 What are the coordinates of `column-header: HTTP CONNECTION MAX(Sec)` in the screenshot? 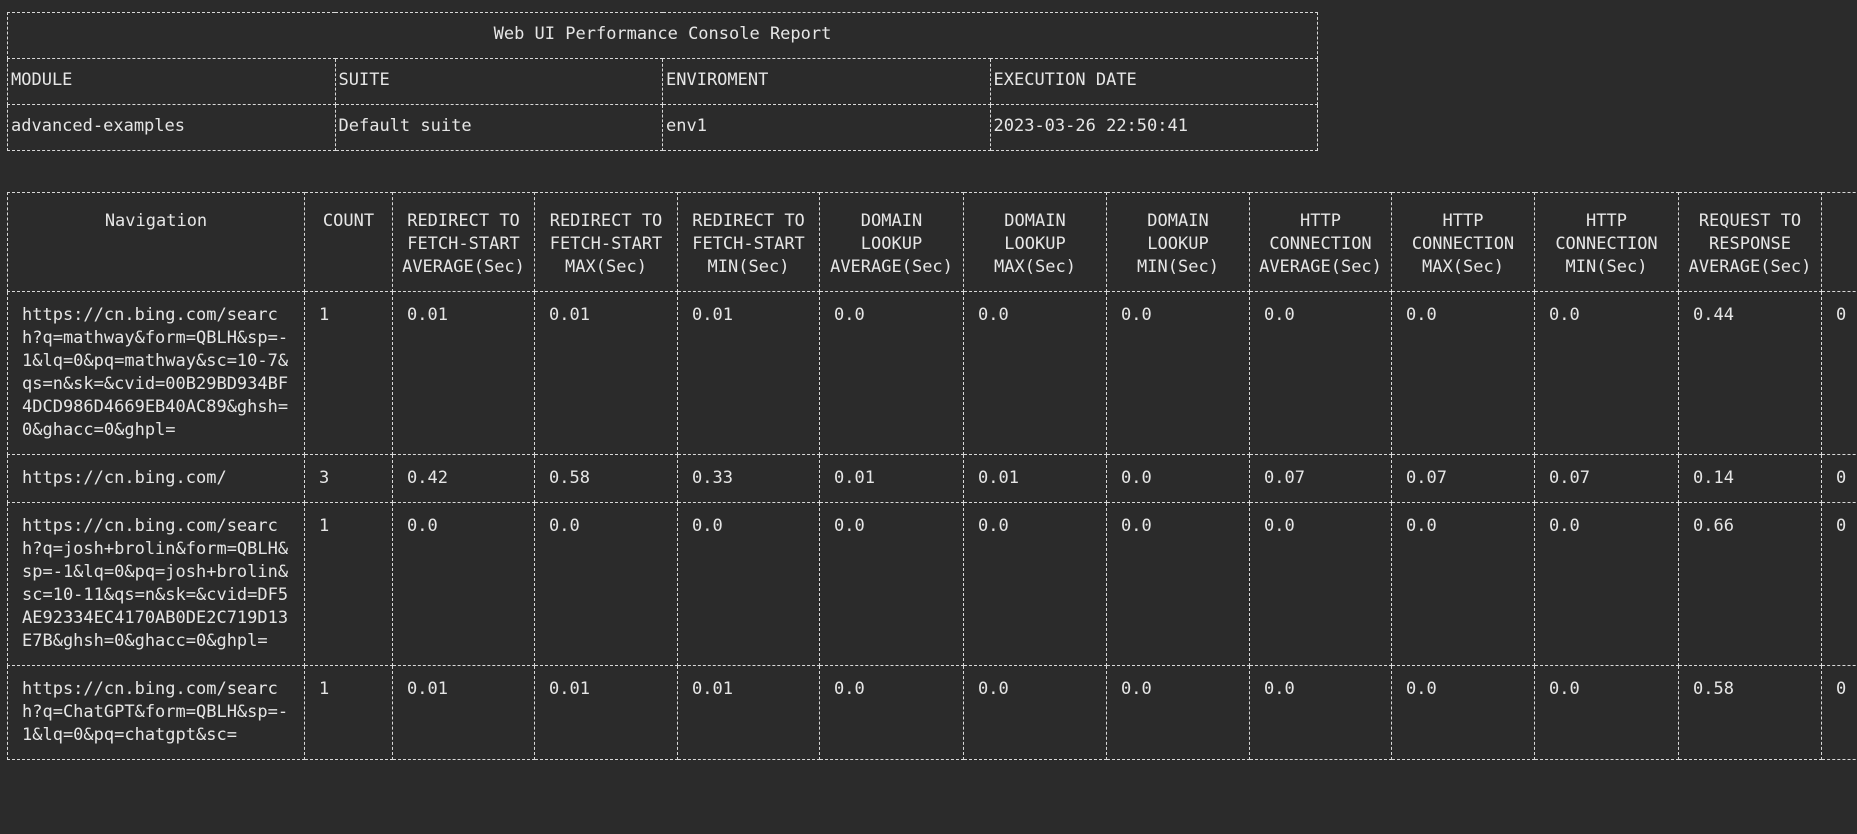 It's located at (1463, 242).